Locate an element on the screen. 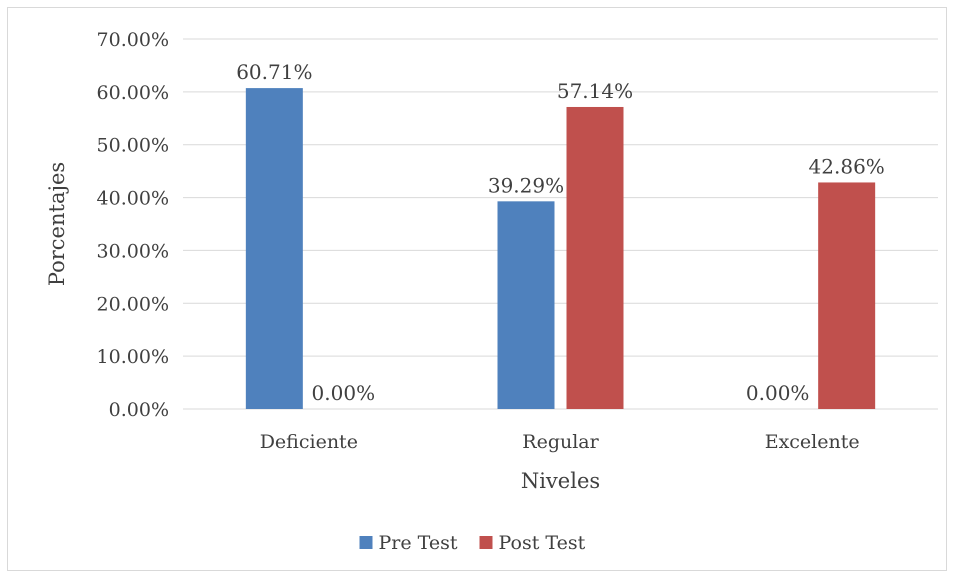 The image size is (955, 578). data-label: 42.86% is located at coordinates (847, 166).